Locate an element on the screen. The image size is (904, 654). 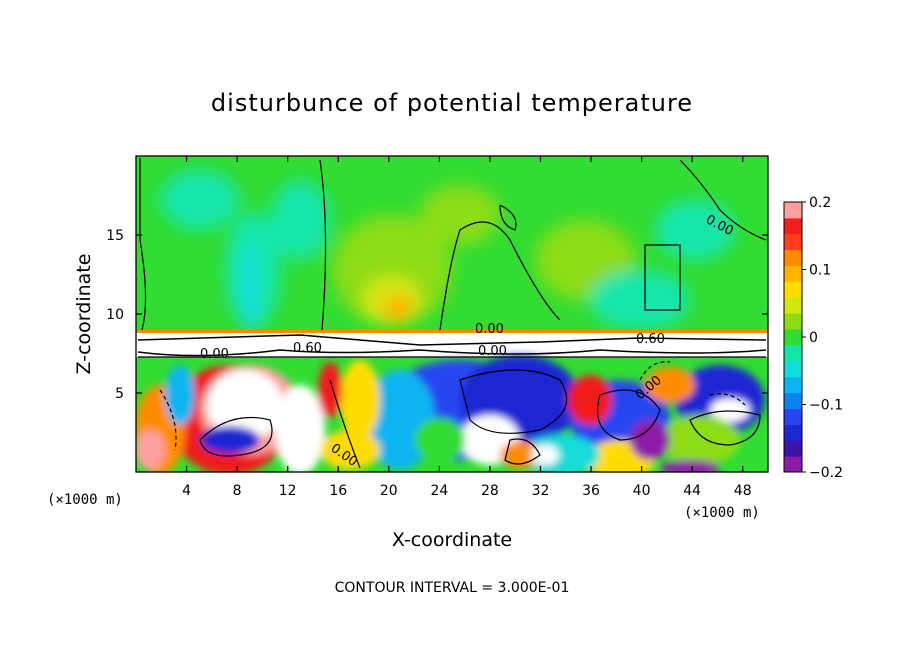
colorbar-tick-label: 0.2 is located at coordinates (820, 203).